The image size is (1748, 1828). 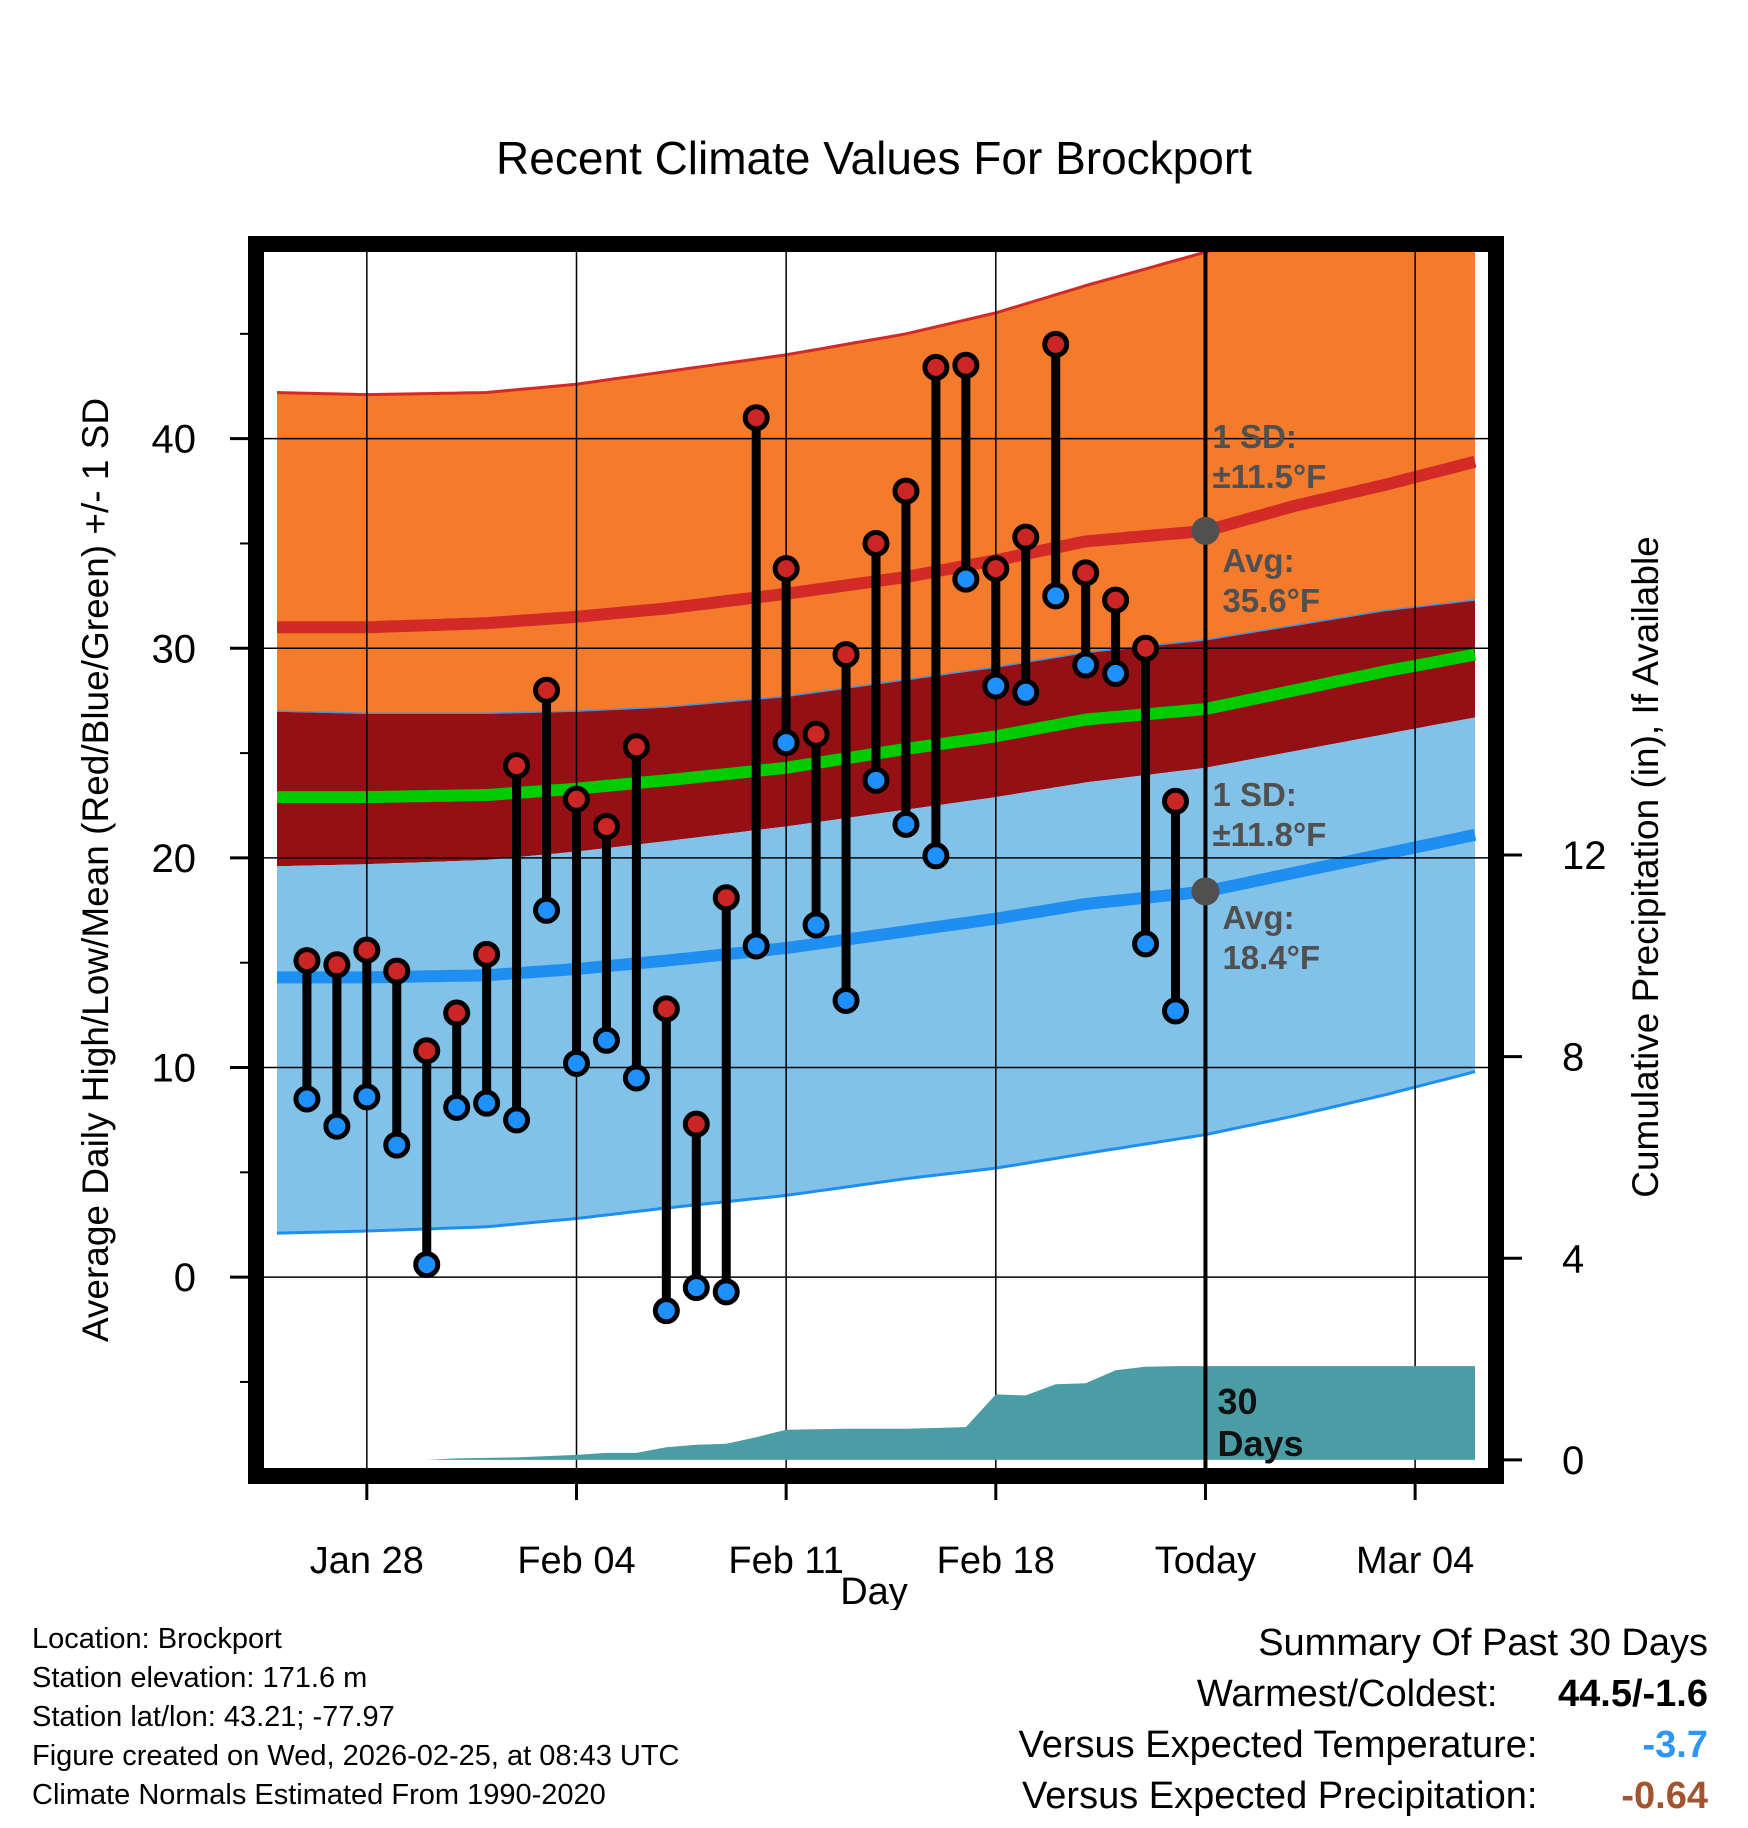 What do you see at coordinates (1415, 1561) in the screenshot?
I see `x-tick-label: Mar 04` at bounding box center [1415, 1561].